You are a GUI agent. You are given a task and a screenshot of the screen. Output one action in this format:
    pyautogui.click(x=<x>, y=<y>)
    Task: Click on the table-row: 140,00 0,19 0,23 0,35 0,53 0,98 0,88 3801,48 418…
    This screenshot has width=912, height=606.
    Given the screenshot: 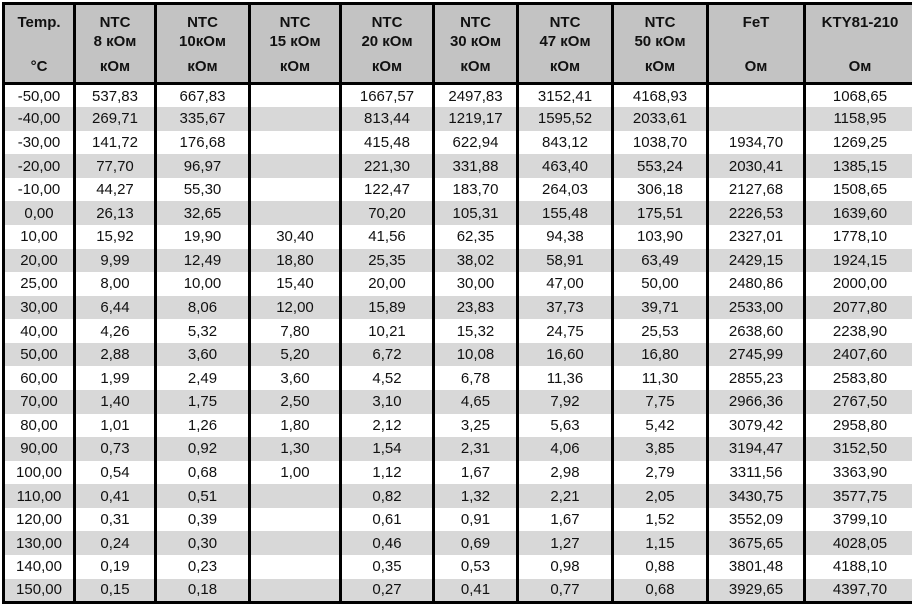 What is the action you would take?
    pyautogui.click(x=457, y=567)
    